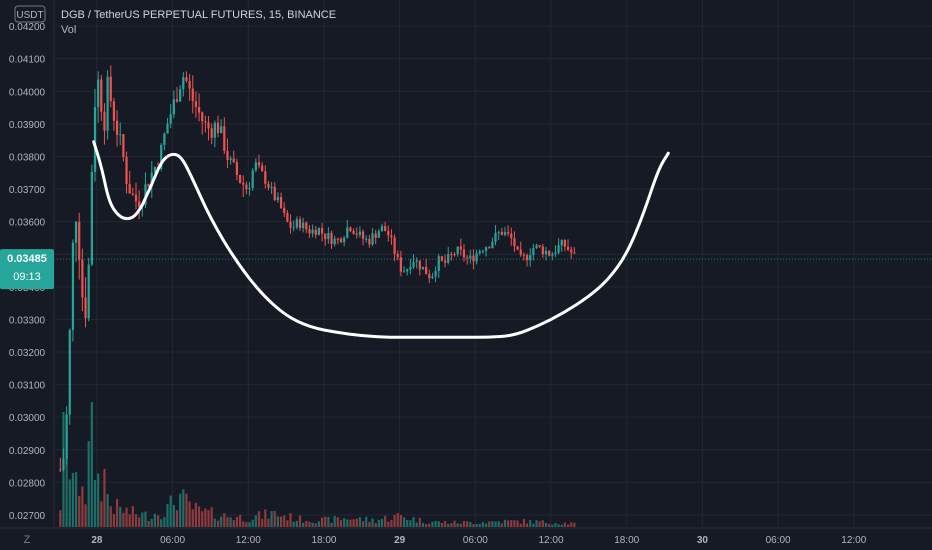 Image resolution: width=932 pixels, height=550 pixels. Describe the element at coordinates (27, 540) in the screenshot. I see `timezone-button: Z` at that location.